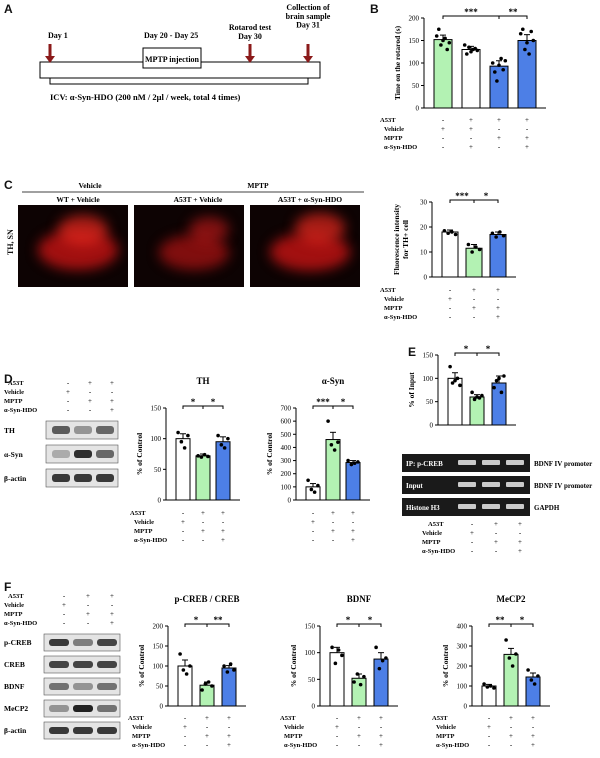  I want to click on blot-row-label: β-actin, so click(15, 730).